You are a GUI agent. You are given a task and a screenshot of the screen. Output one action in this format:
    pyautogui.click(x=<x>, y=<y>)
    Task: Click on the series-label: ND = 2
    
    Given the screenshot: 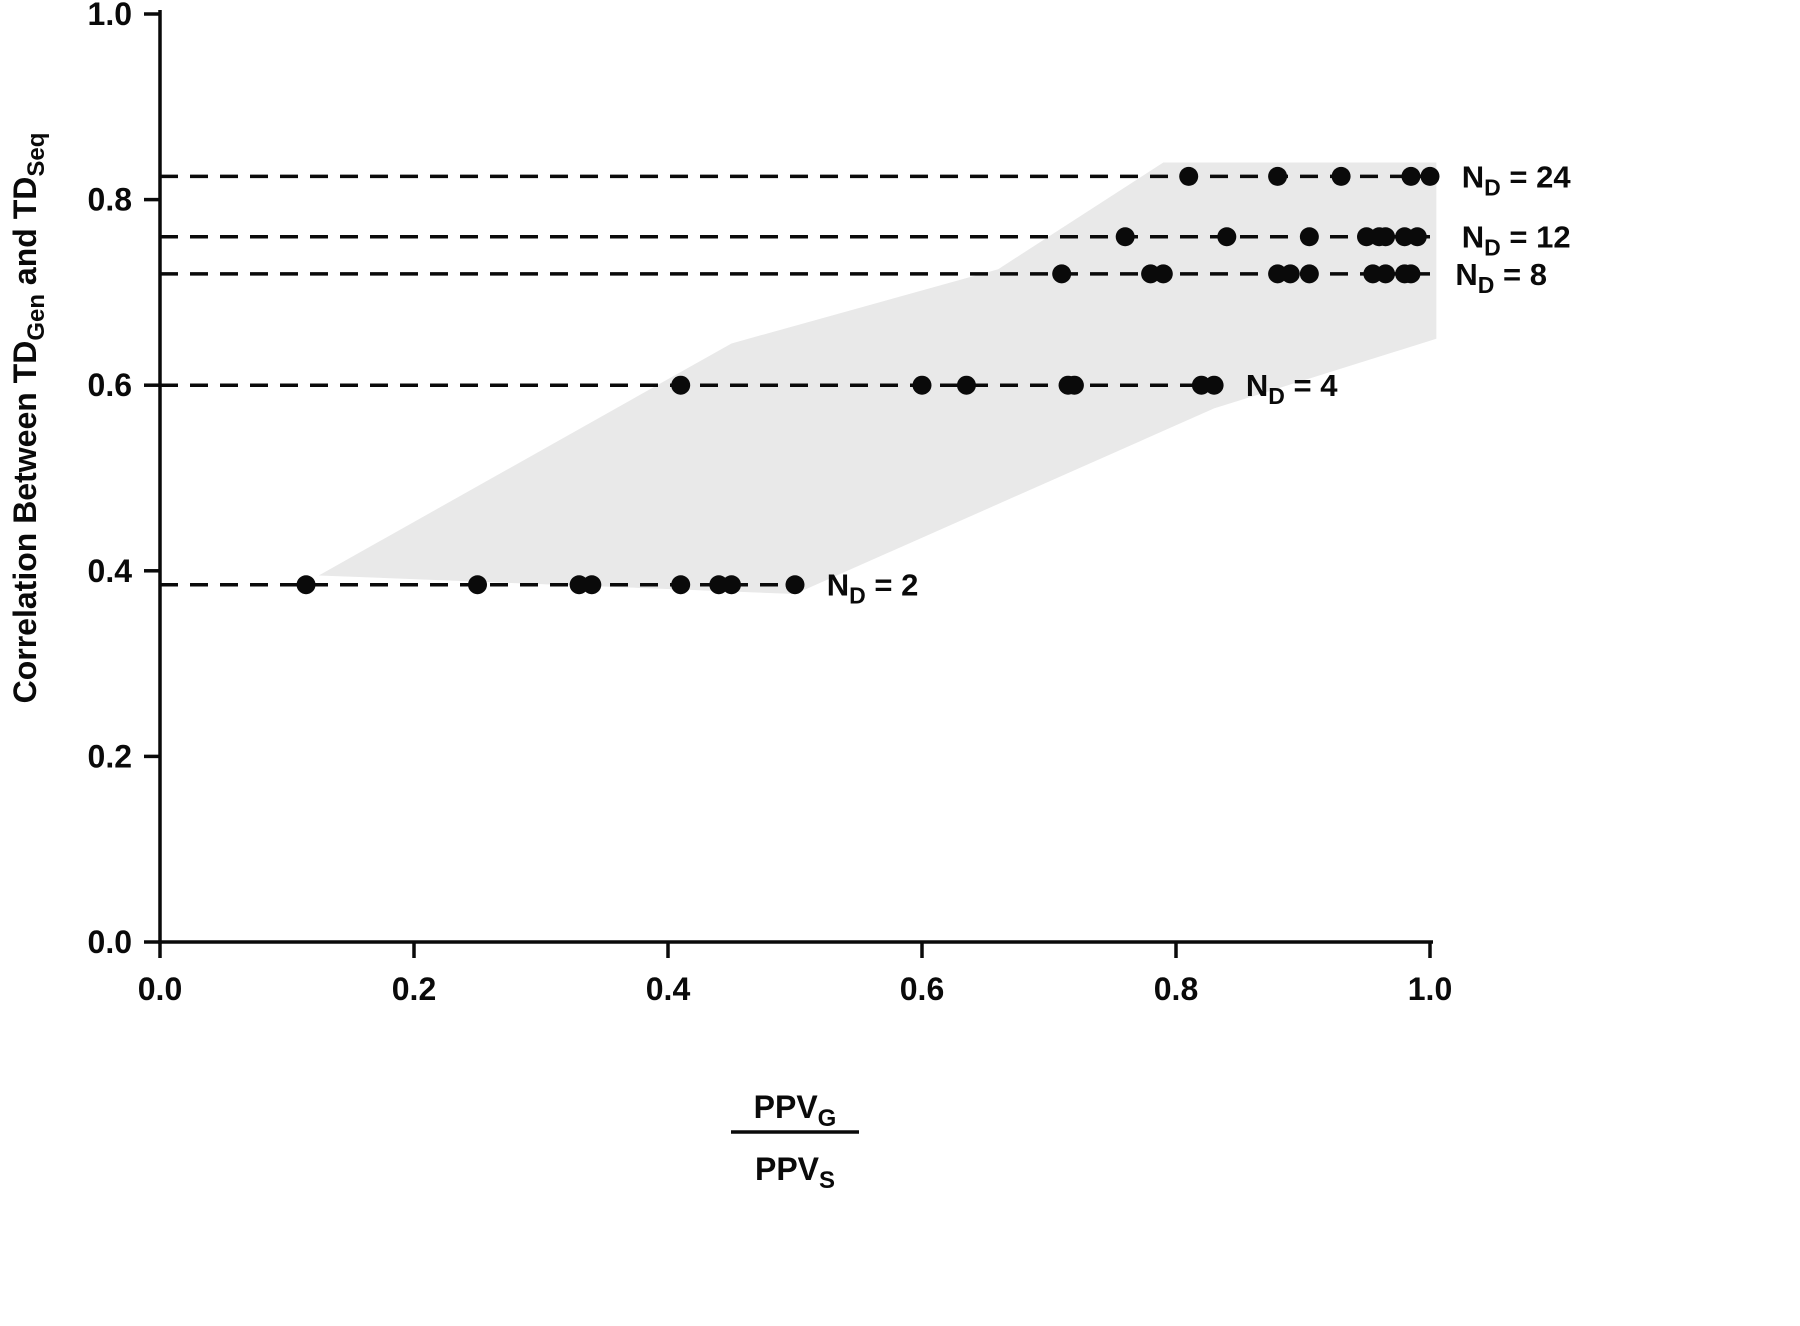 What is the action you would take?
    pyautogui.click(x=873, y=588)
    